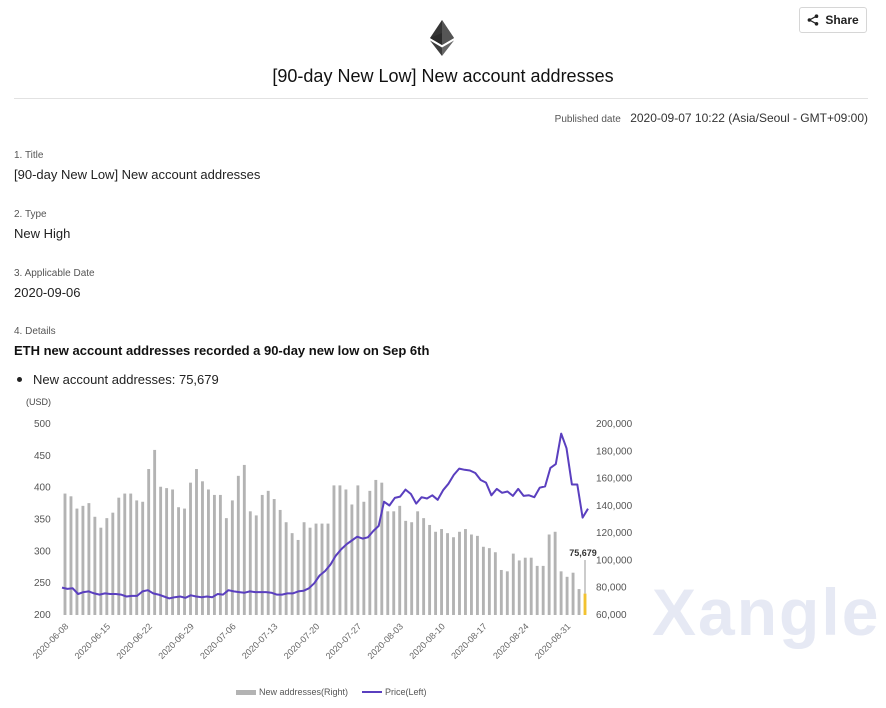 This screenshot has width=886, height=708. What do you see at coordinates (614, 560) in the screenshot?
I see `right-axis-tick-label: 100,000` at bounding box center [614, 560].